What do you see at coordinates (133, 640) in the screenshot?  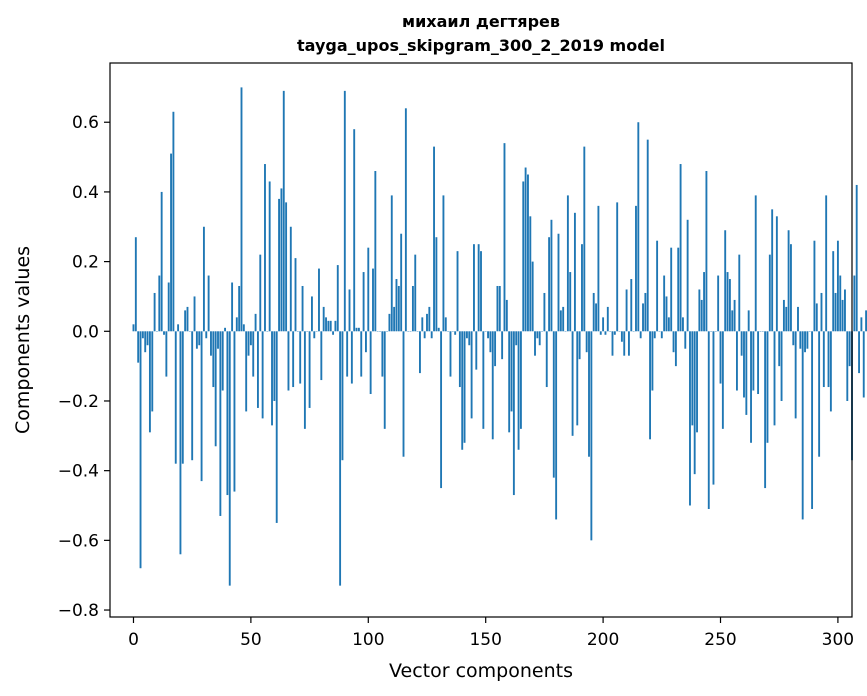 I see `x-tick-label: 0` at bounding box center [133, 640].